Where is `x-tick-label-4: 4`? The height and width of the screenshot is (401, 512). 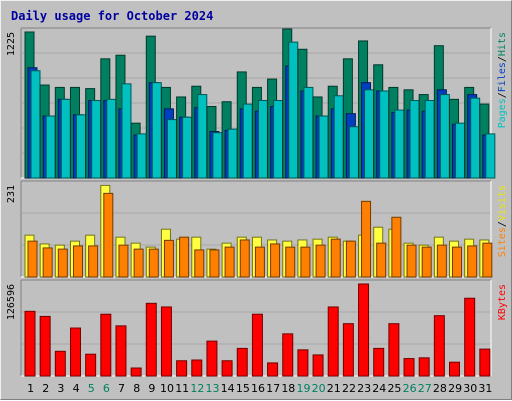
x-tick-label-4: 4 is located at coordinates (76, 388).